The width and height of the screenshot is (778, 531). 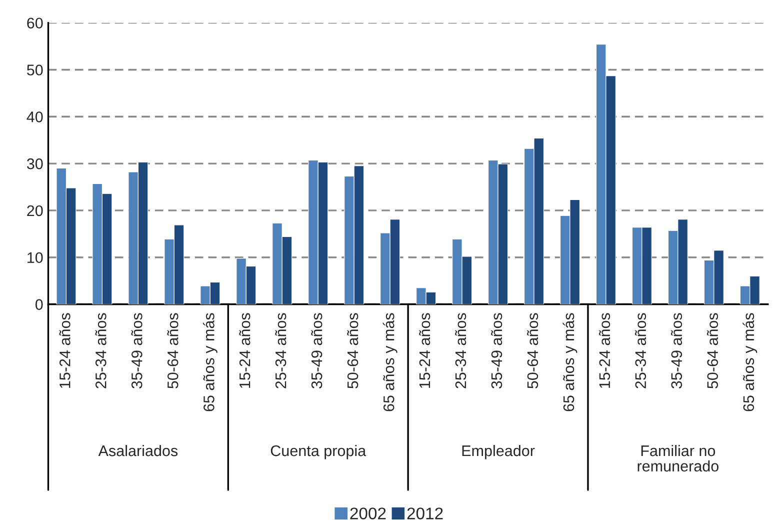 I want to click on legend-label: 2002, so click(x=368, y=514).